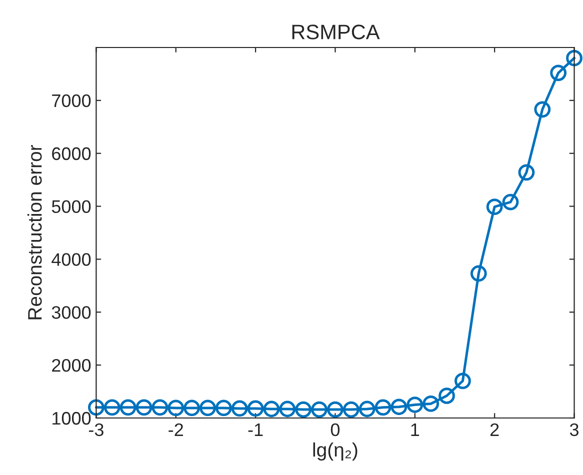 This screenshot has width=583, height=475. What do you see at coordinates (336, 32) in the screenshot?
I see `chart-title: RSMPCA` at bounding box center [336, 32].